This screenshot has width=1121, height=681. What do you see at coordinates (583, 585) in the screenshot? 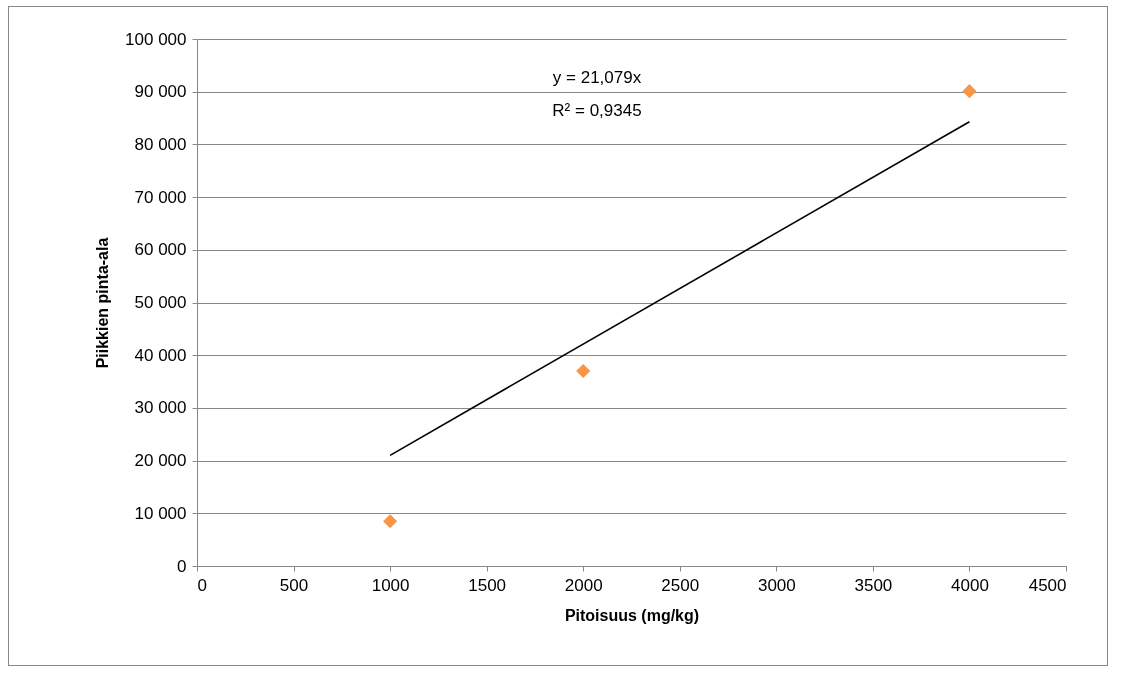
I see `x-tick-label: 2000` at bounding box center [583, 585].